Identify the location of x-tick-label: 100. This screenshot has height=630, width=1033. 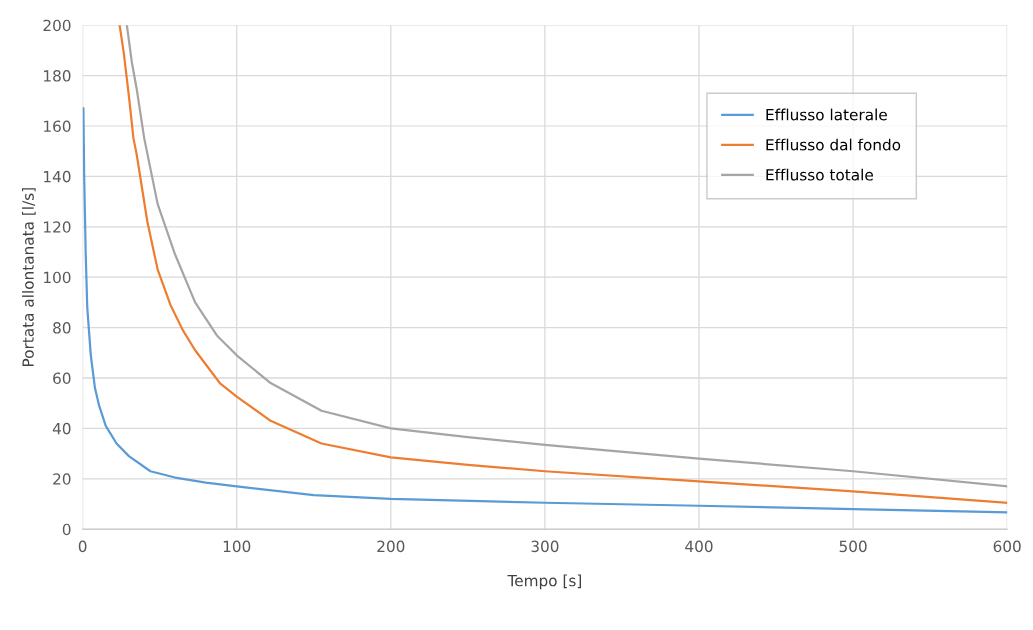
(237, 546).